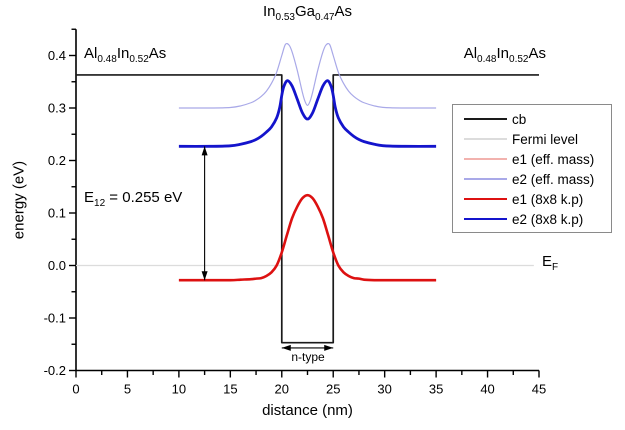 Image resolution: width=625 pixels, height=430 pixels. I want to click on annotation-arrows, so click(267, 248).